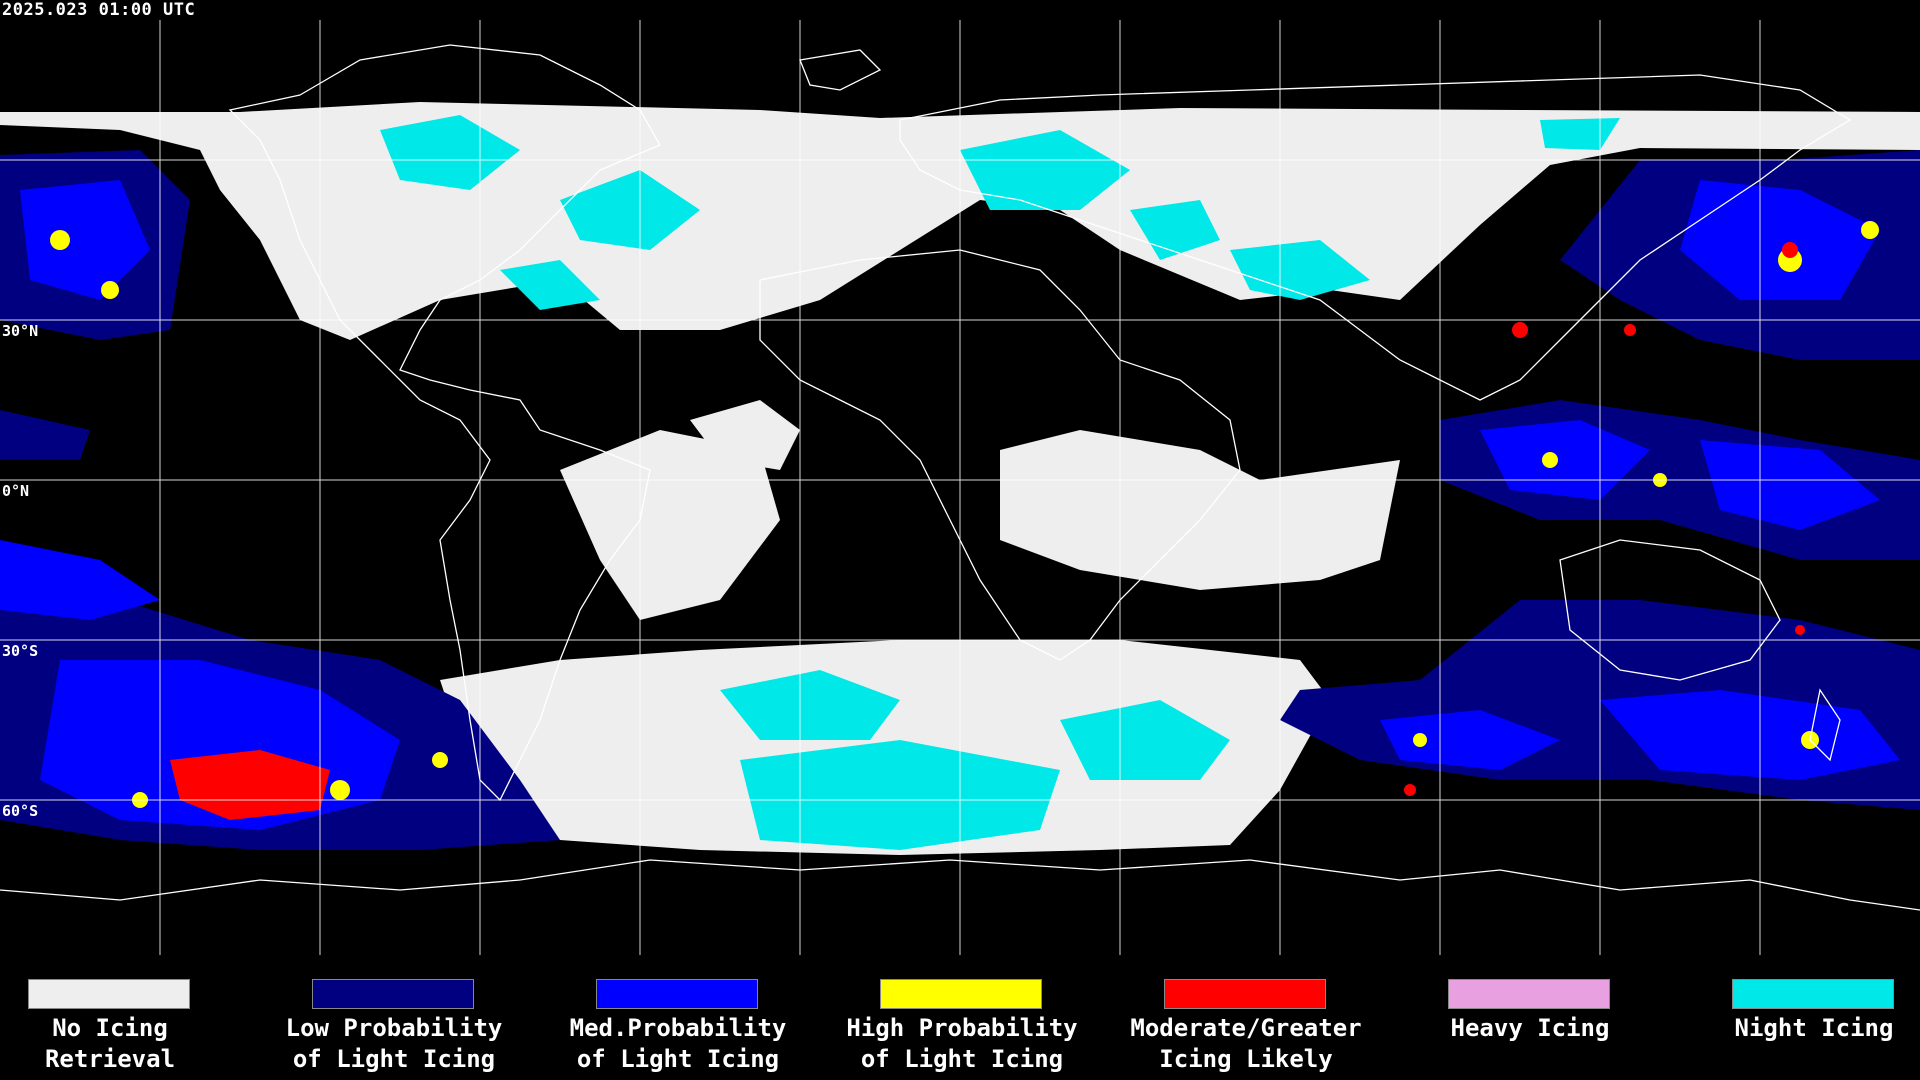 This screenshot has width=1920, height=1080. I want to click on legend-swatch-moderate-greater, so click(1245, 994).